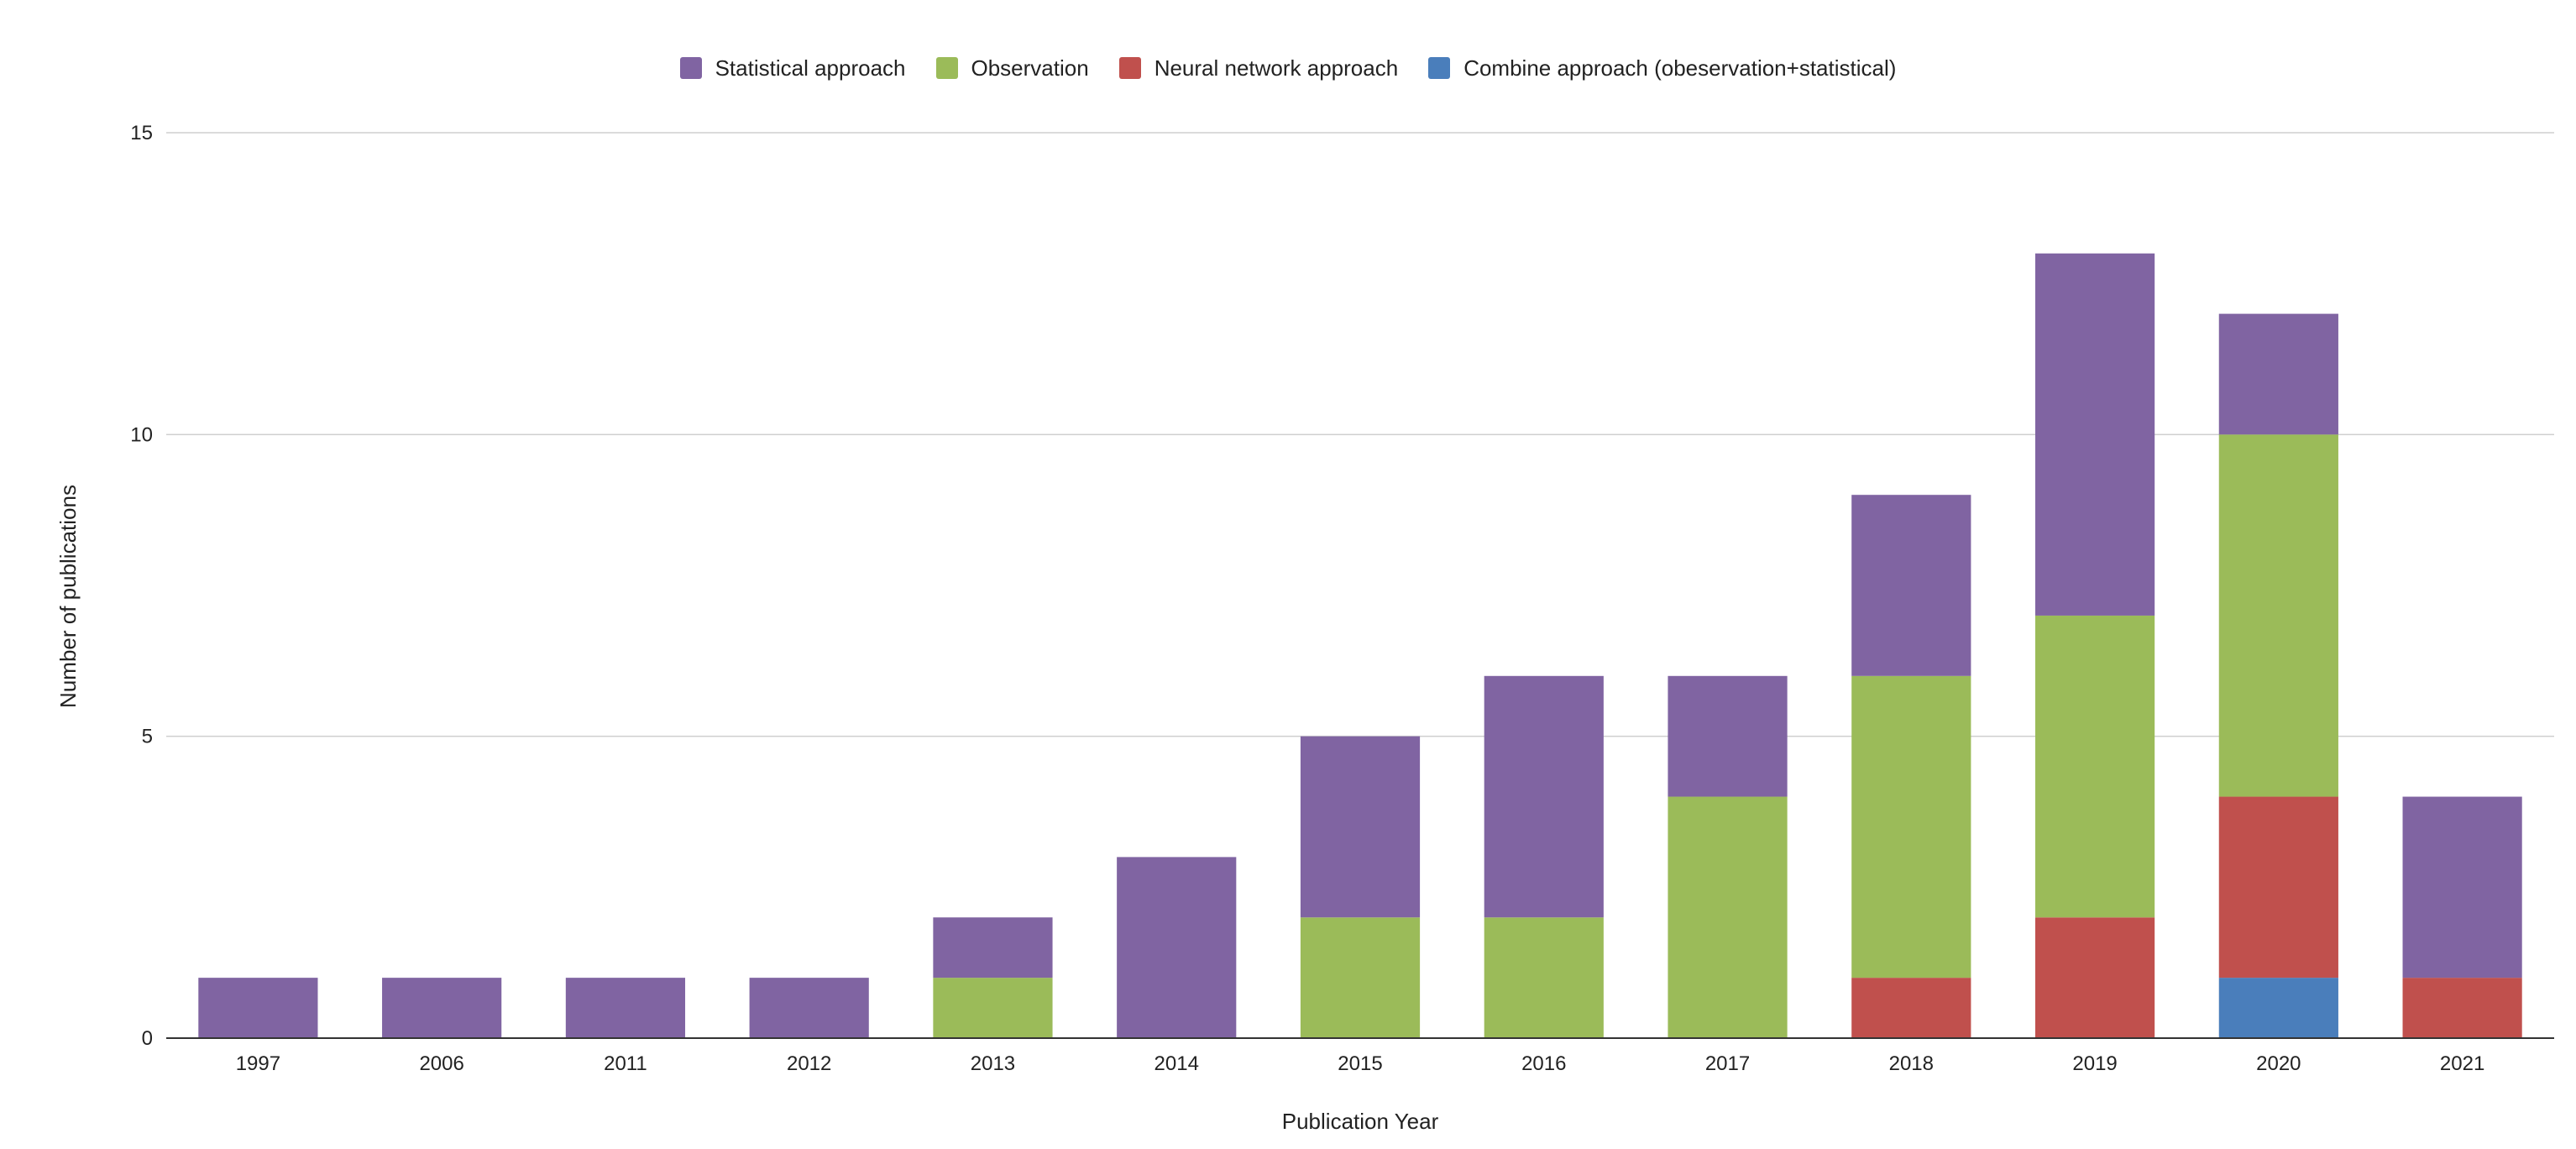  What do you see at coordinates (809, 1008) in the screenshot?
I see `bar-2012-statistical-approach` at bounding box center [809, 1008].